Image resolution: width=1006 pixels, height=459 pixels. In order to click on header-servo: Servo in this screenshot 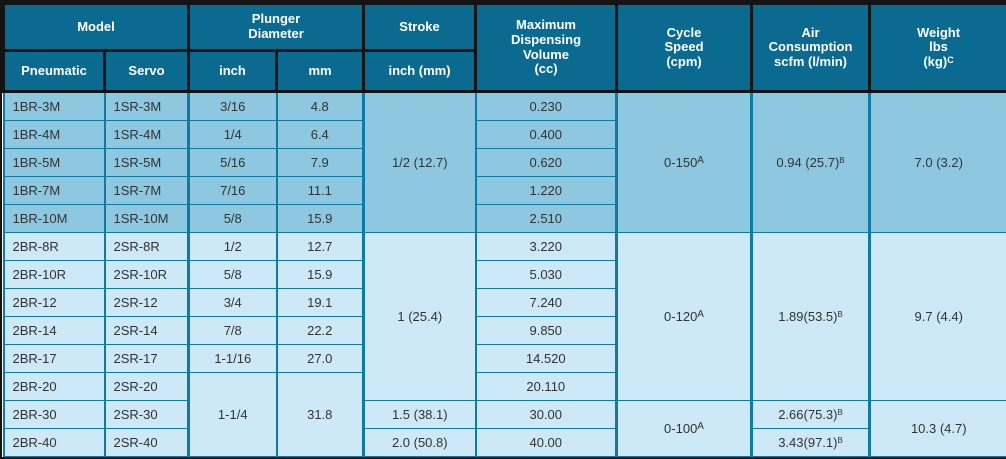, I will do `click(147, 71)`.